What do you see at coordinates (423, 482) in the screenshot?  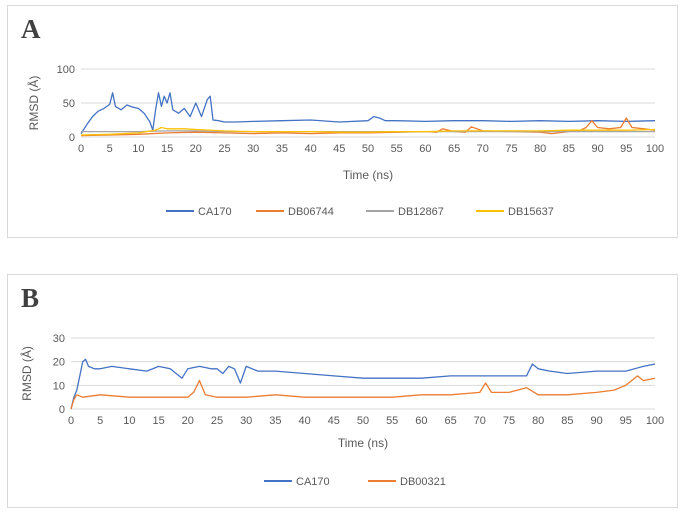 I see `legend-label: DB00321` at bounding box center [423, 482].